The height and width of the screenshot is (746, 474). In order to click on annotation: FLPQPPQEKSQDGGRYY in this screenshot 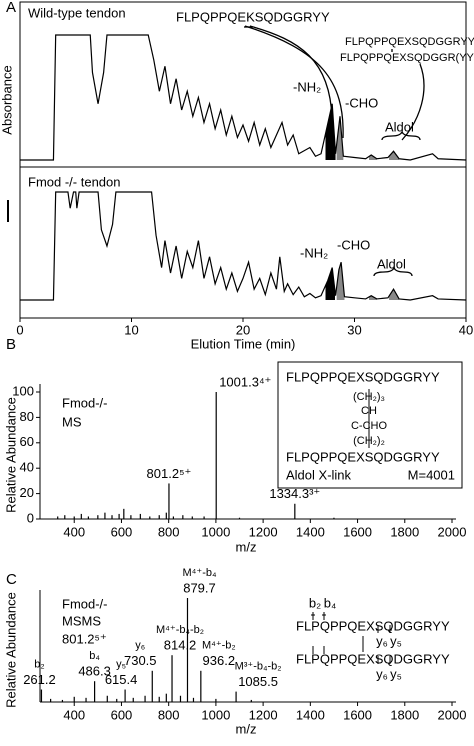, I will do `click(253, 16)`.